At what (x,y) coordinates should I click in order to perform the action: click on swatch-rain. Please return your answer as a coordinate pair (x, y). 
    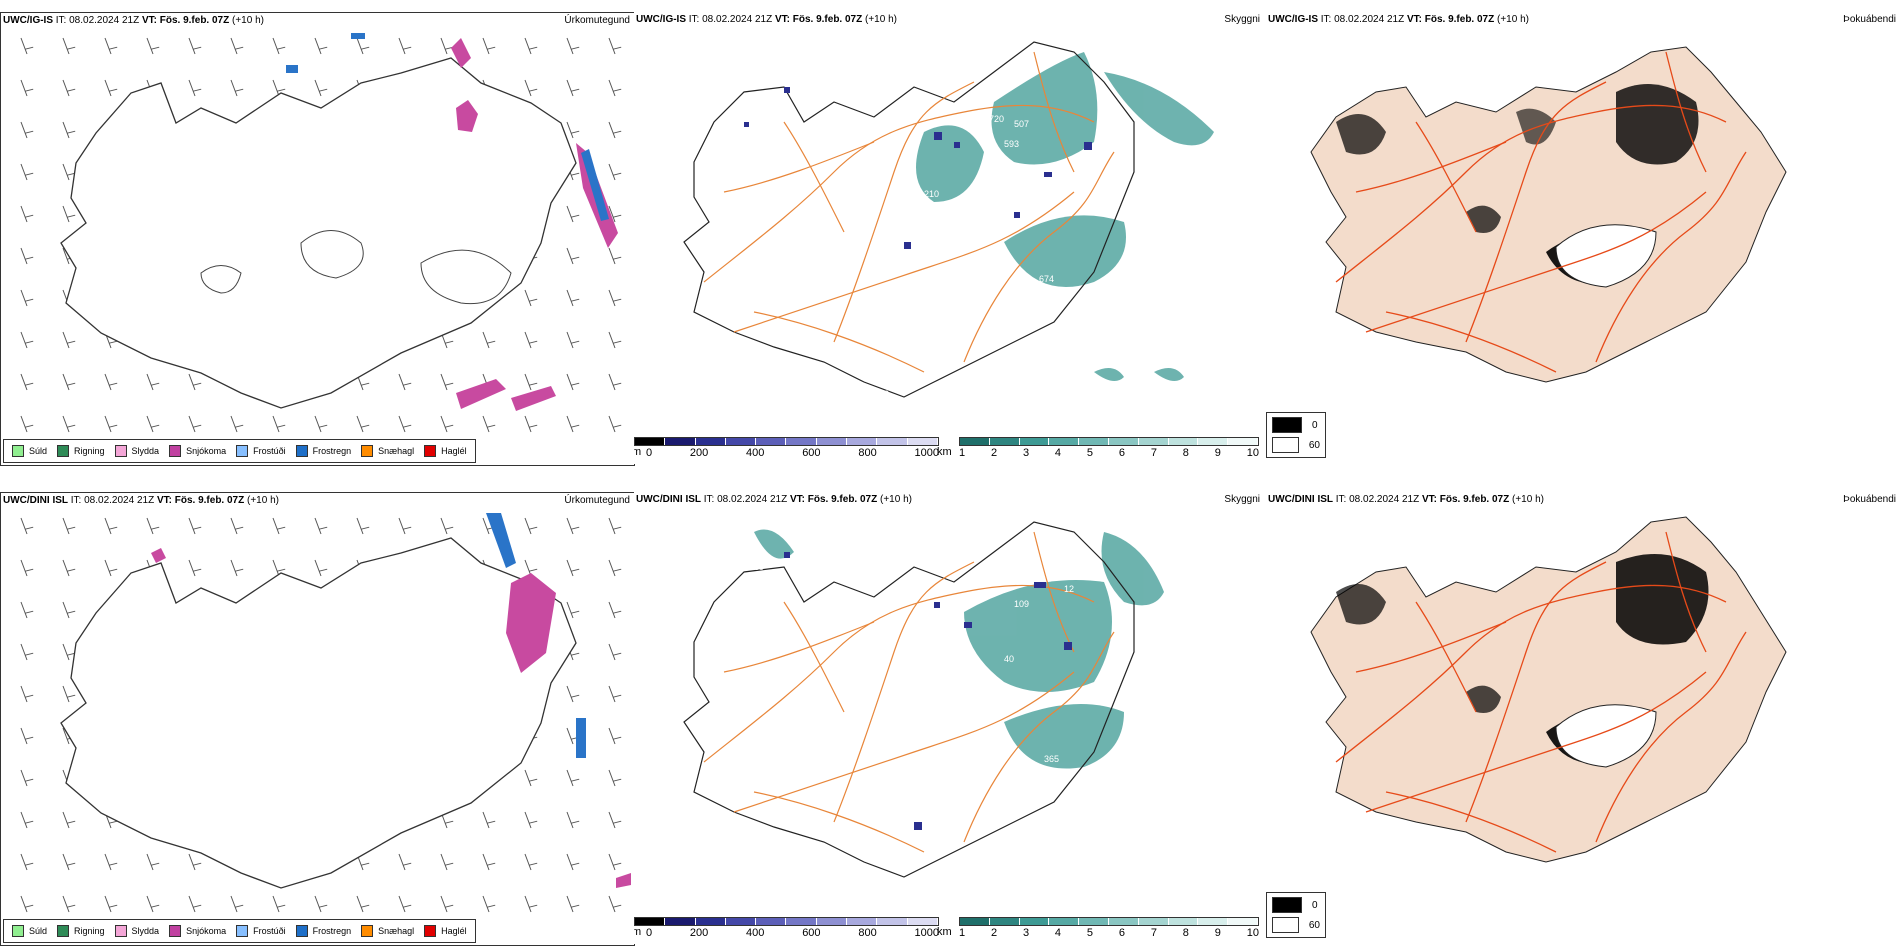
    Looking at the image, I should click on (63, 451).